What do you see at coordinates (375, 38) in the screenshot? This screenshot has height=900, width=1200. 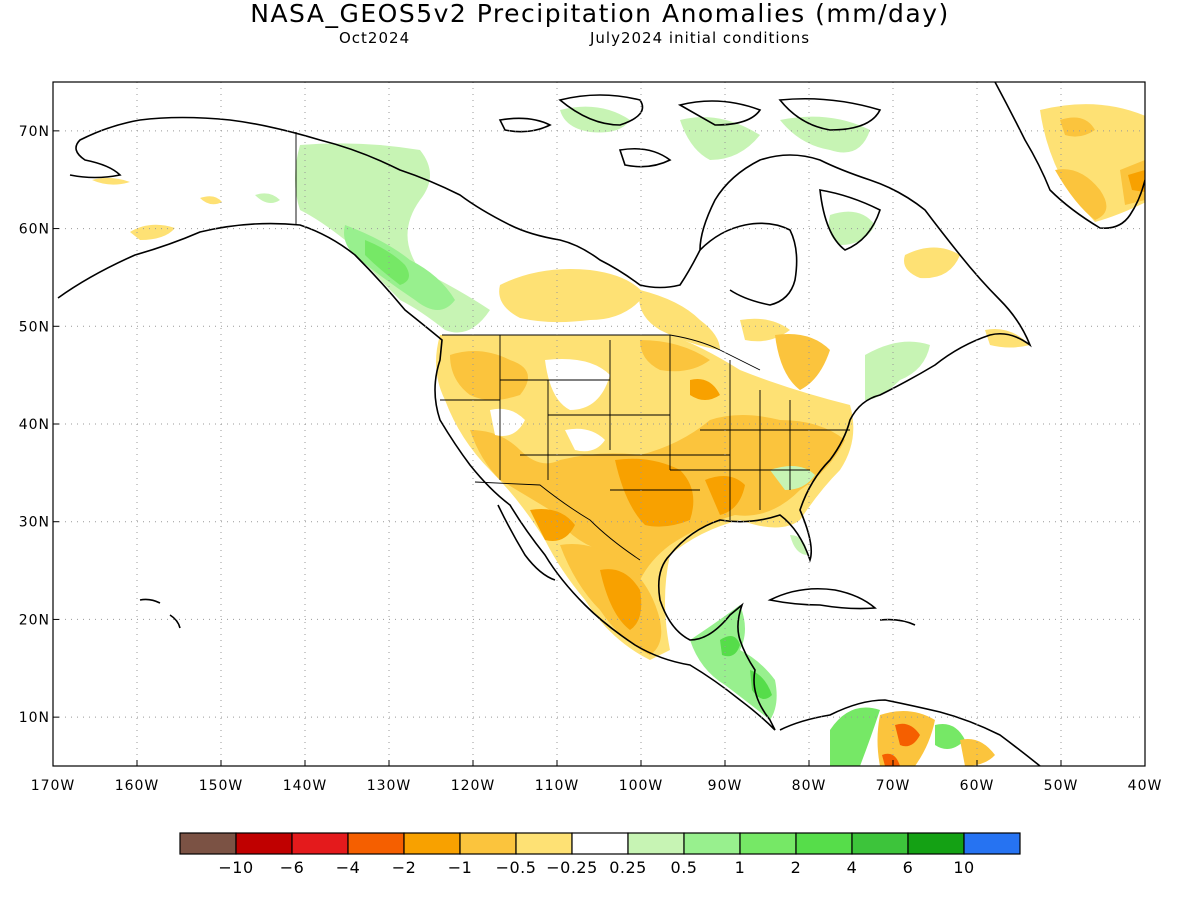 I see `forecast-month: Oct2024` at bounding box center [375, 38].